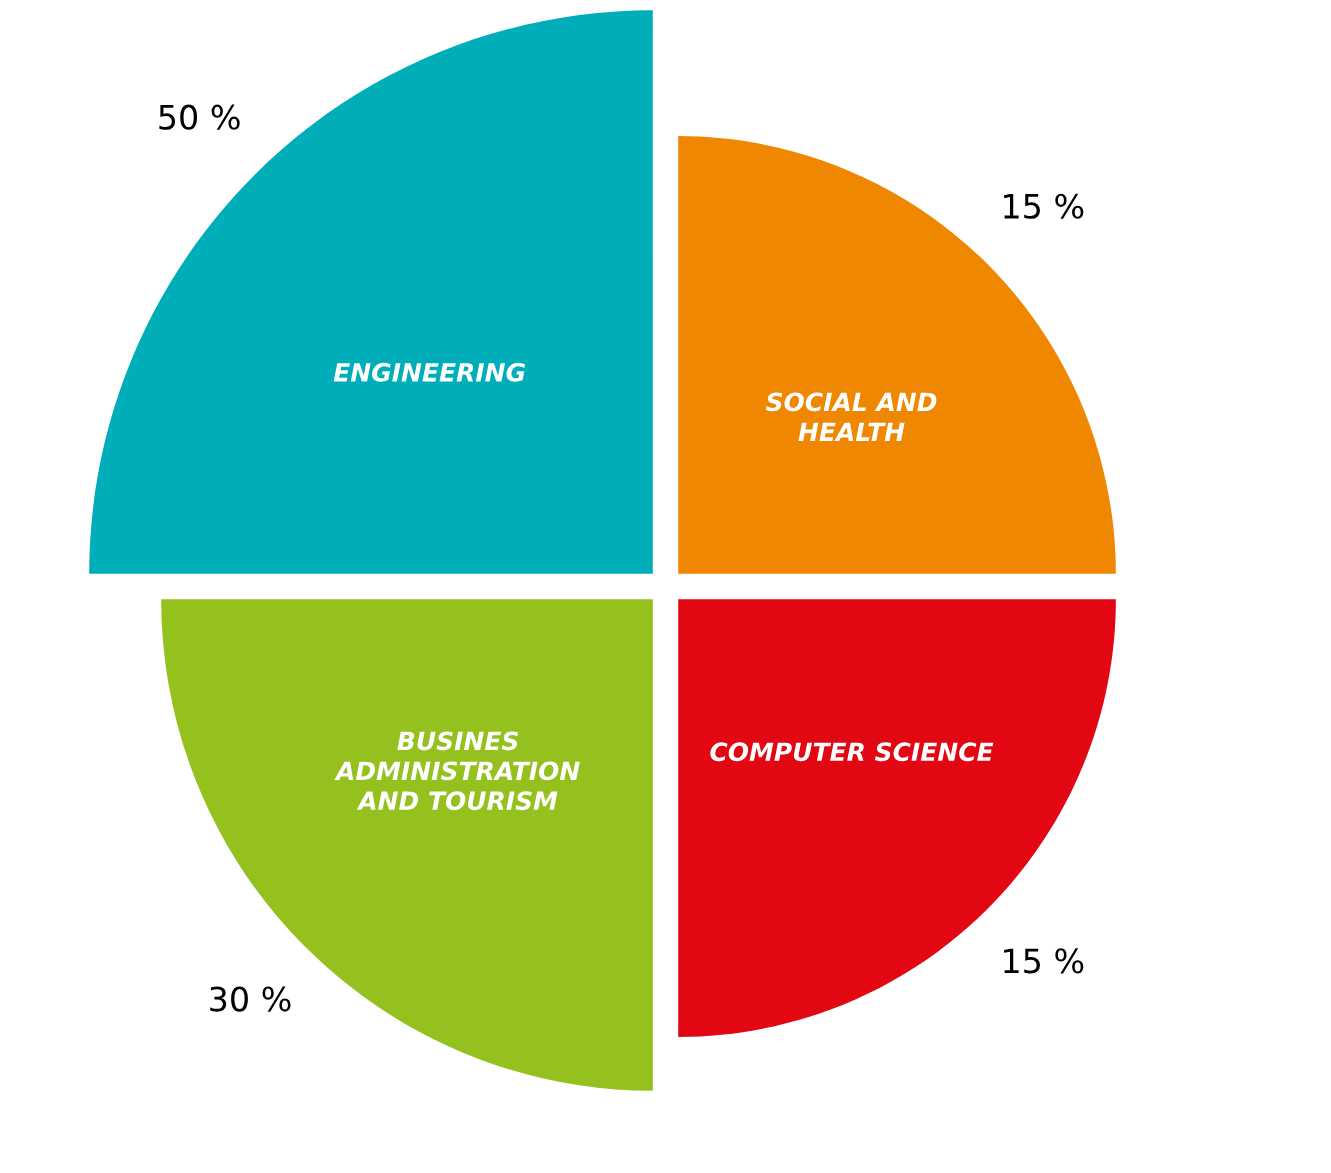 This screenshot has width=1331, height=1173. What do you see at coordinates (851, 416) in the screenshot?
I see `category-label: SOCIAL AND HEALTH` at bounding box center [851, 416].